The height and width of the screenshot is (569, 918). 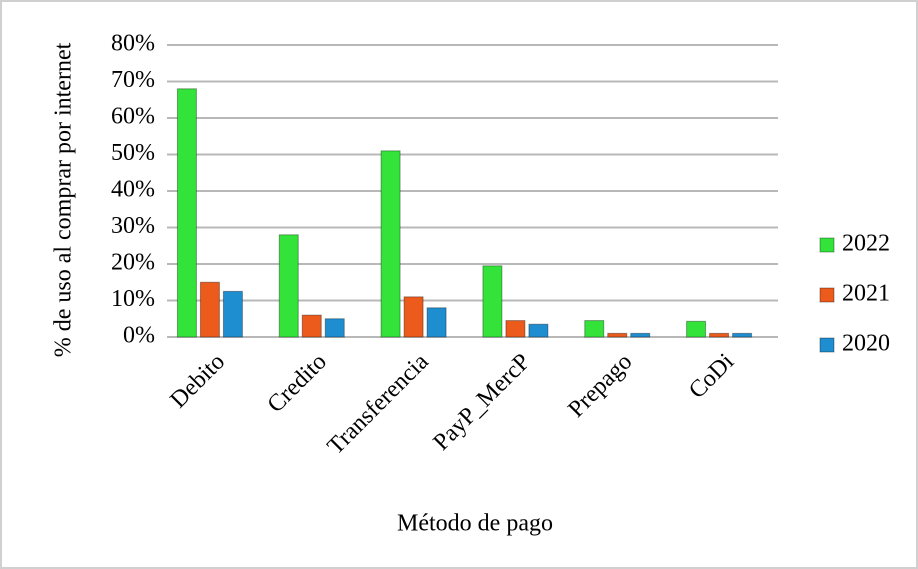 What do you see at coordinates (133, 226) in the screenshot?
I see `y-tick-label: 30%` at bounding box center [133, 226].